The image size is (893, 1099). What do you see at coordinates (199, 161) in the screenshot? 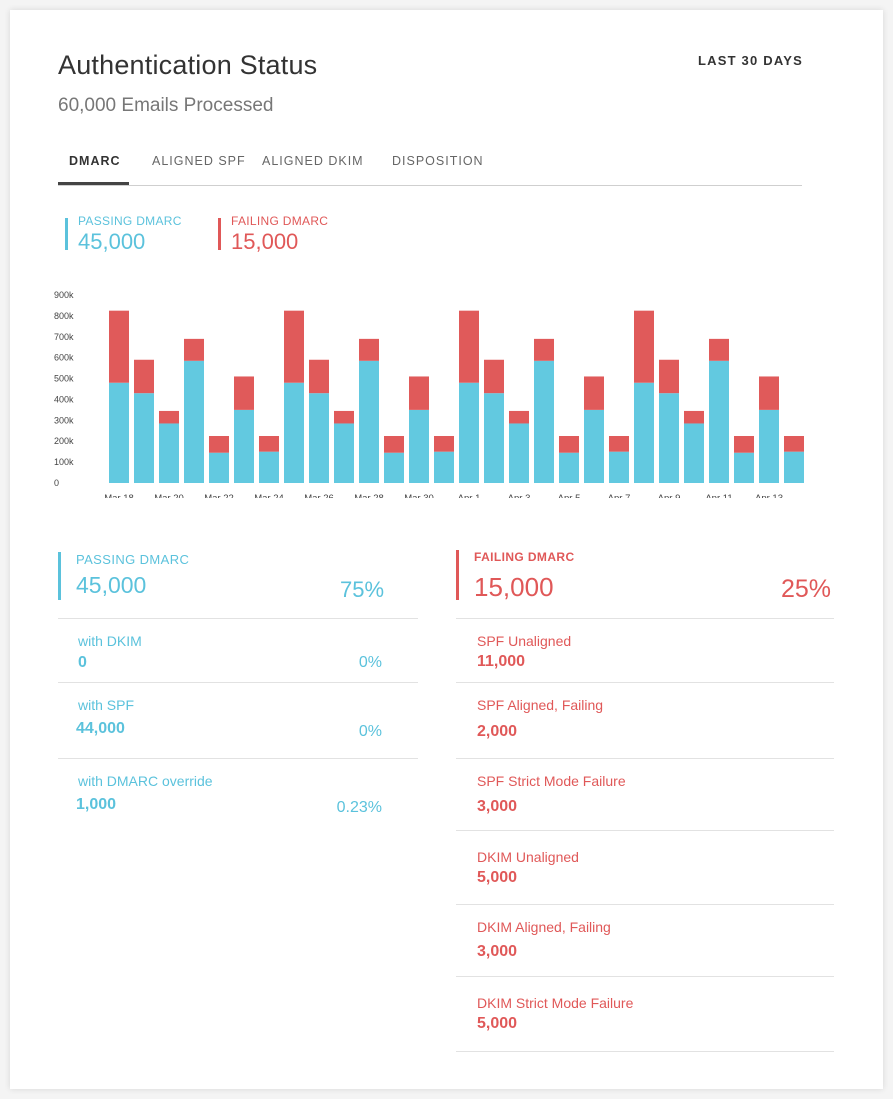
I see `tab-aligned-spf: ALIGNED SPF` at bounding box center [199, 161].